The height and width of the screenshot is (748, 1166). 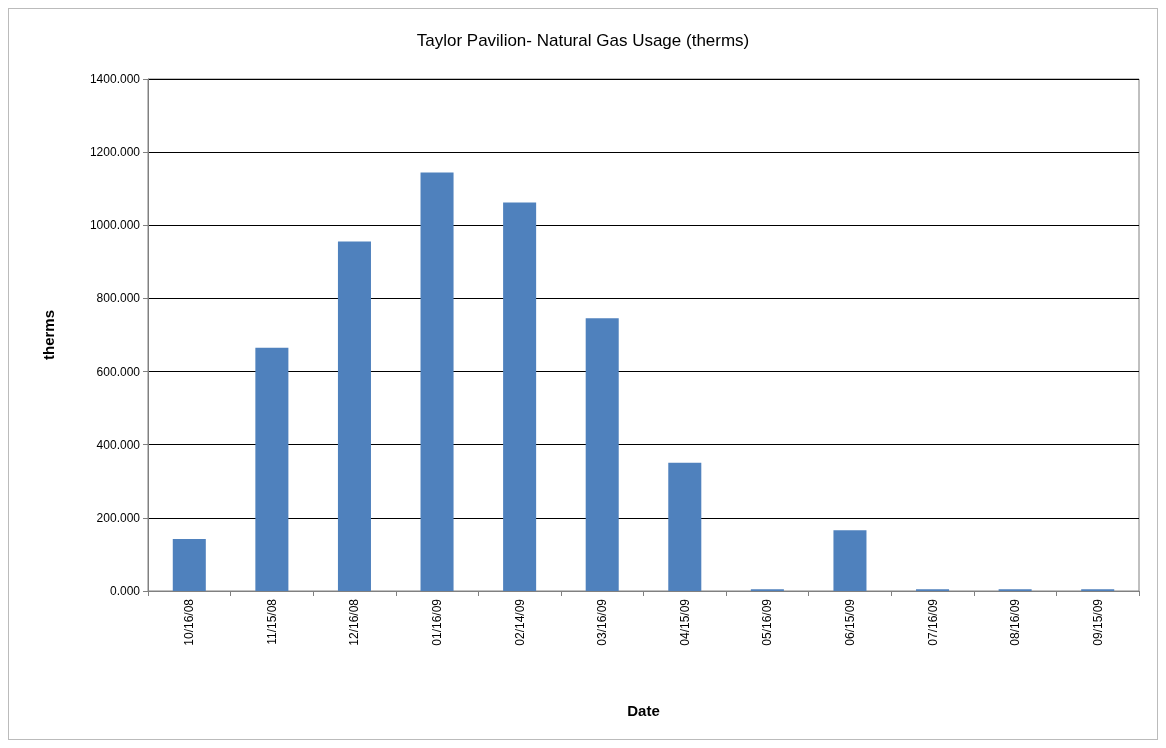 What do you see at coordinates (118, 298) in the screenshot?
I see `y-tick-label: 800.000` at bounding box center [118, 298].